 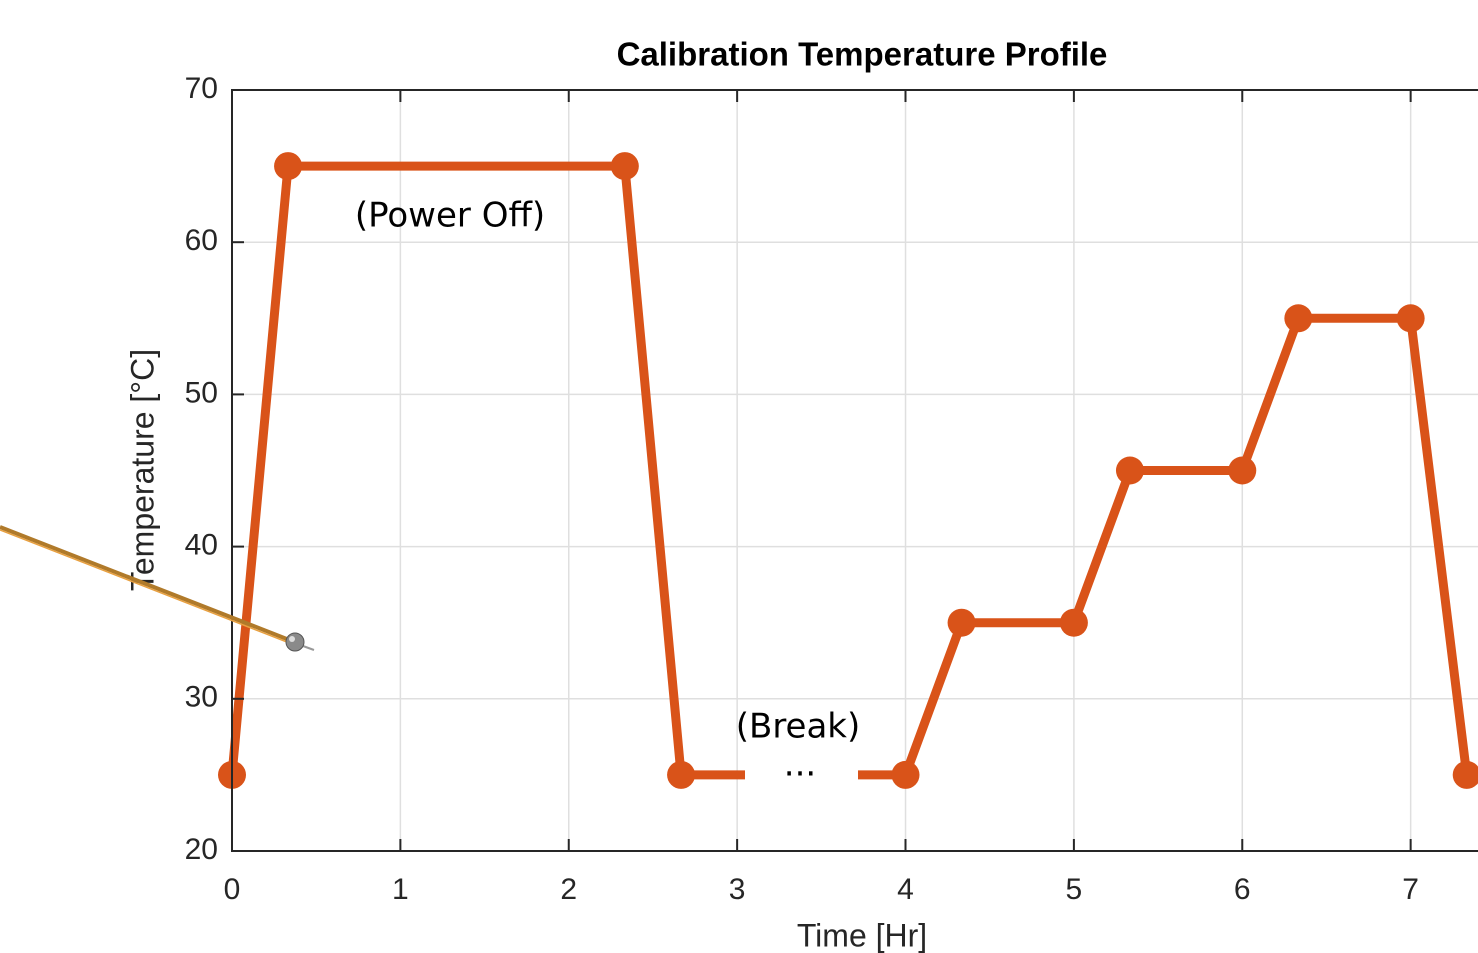 What do you see at coordinates (1410, 889) in the screenshot?
I see `x-tick-label: 7` at bounding box center [1410, 889].